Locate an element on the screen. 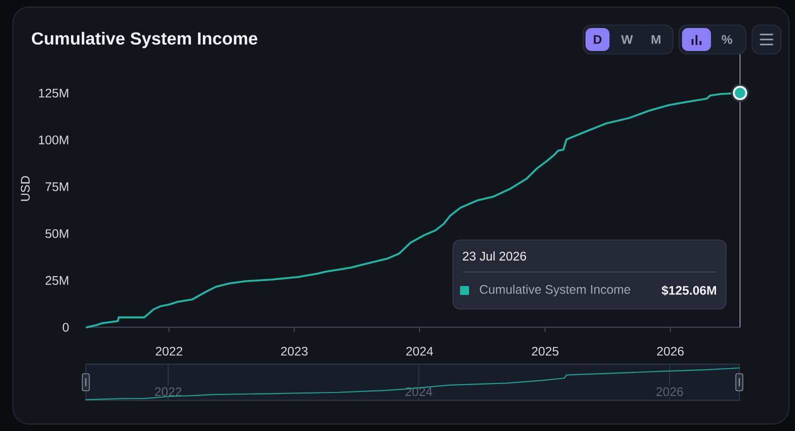 The width and height of the screenshot is (795, 431). y-tick-label: 50M is located at coordinates (56, 233).